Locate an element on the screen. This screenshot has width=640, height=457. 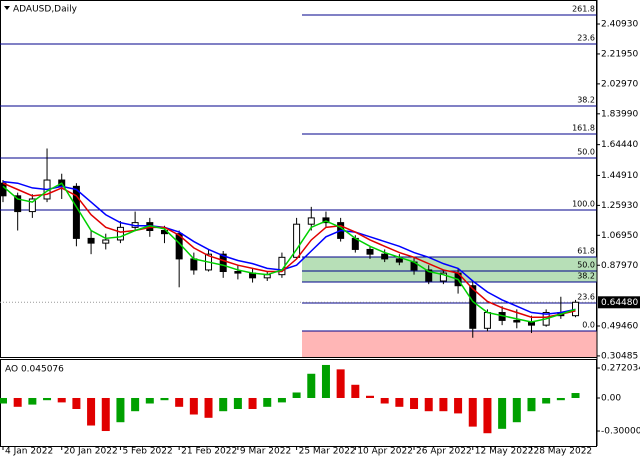
chart-title: ADAUSD,Daily is located at coordinates (45, 10).